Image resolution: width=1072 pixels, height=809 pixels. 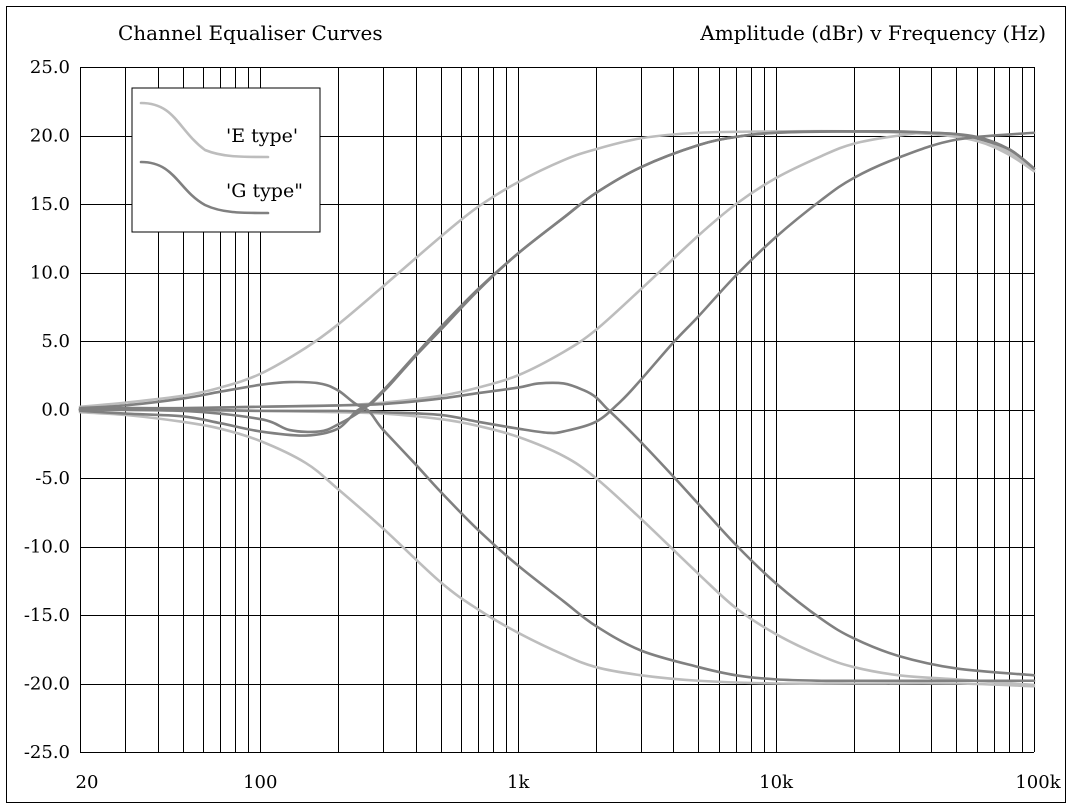 I want to click on chart-title: Channel Equaliser Curves, so click(x=250, y=33).